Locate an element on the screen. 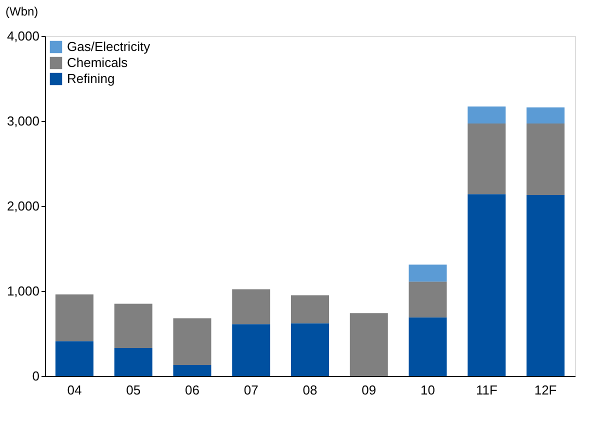  legend-label: Chemicals is located at coordinates (97, 62).